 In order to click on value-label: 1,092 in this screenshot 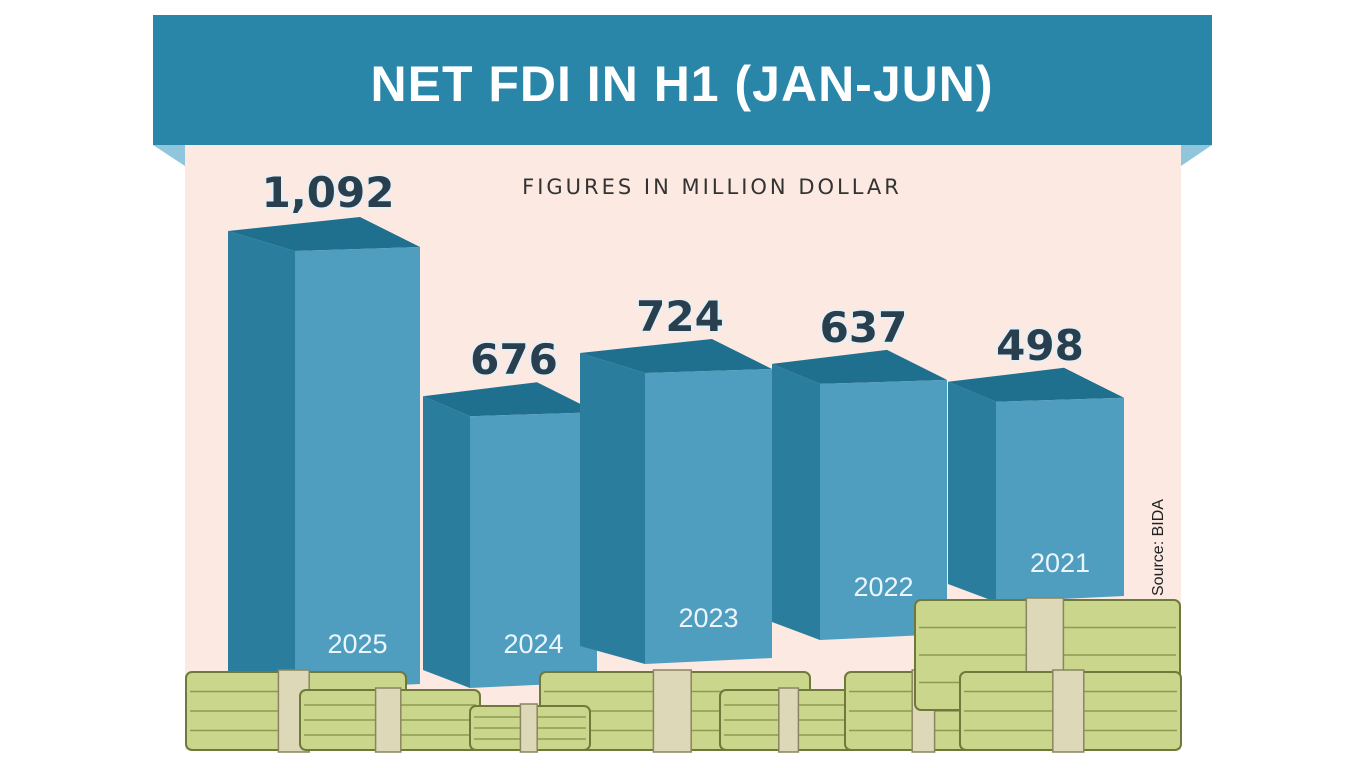, I will do `click(328, 192)`.